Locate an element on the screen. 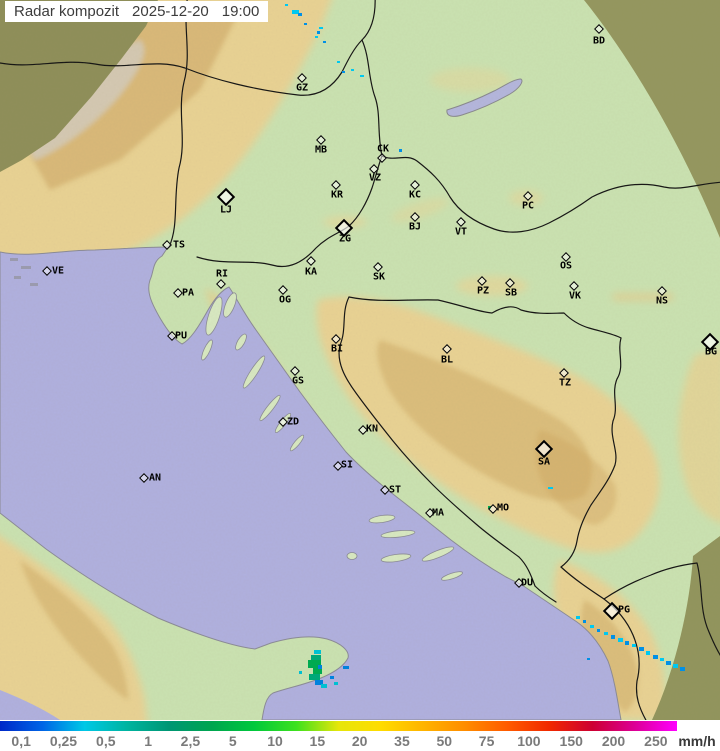  station-label: VE is located at coordinates (58, 271).